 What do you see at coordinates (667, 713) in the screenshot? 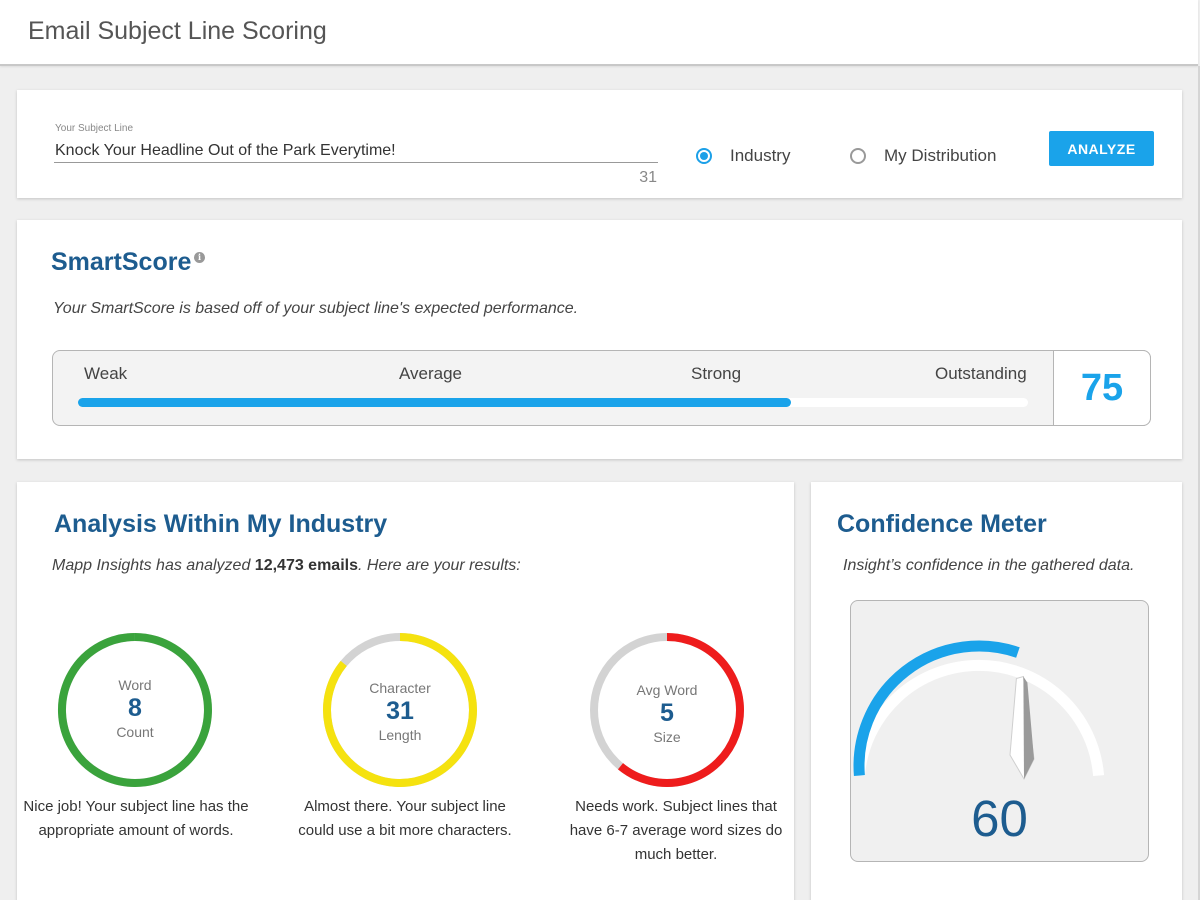
I see `avg-word-size-value: 5` at bounding box center [667, 713].